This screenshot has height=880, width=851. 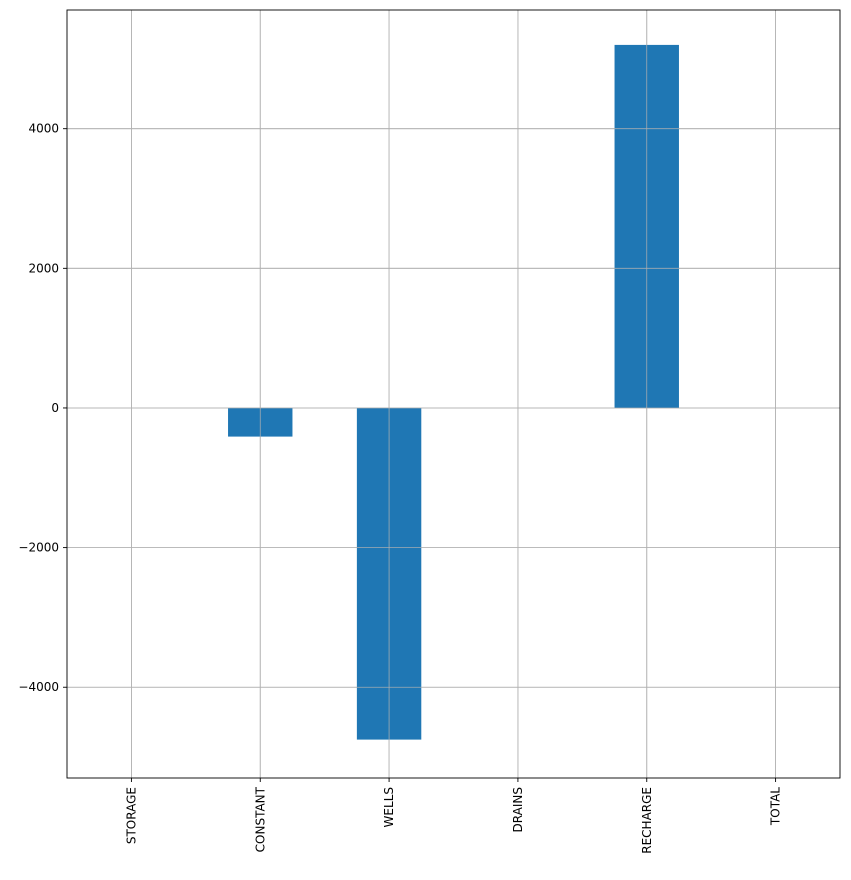 I want to click on y-tick-label: −4000, so click(x=38, y=687).